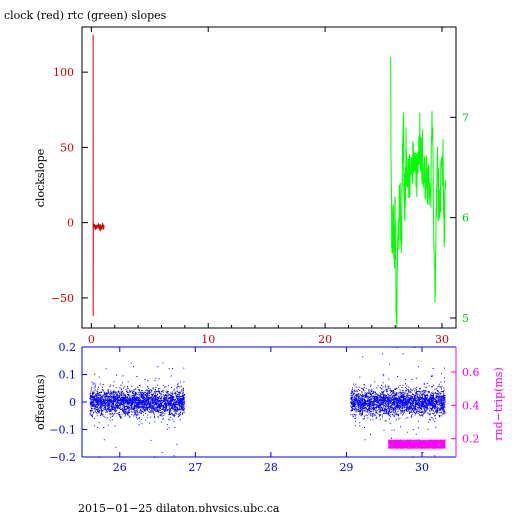 Image resolution: width=512 pixels, height=512 pixels. Describe the element at coordinates (63, 72) in the screenshot. I see `y-tick-label: 100` at that location.